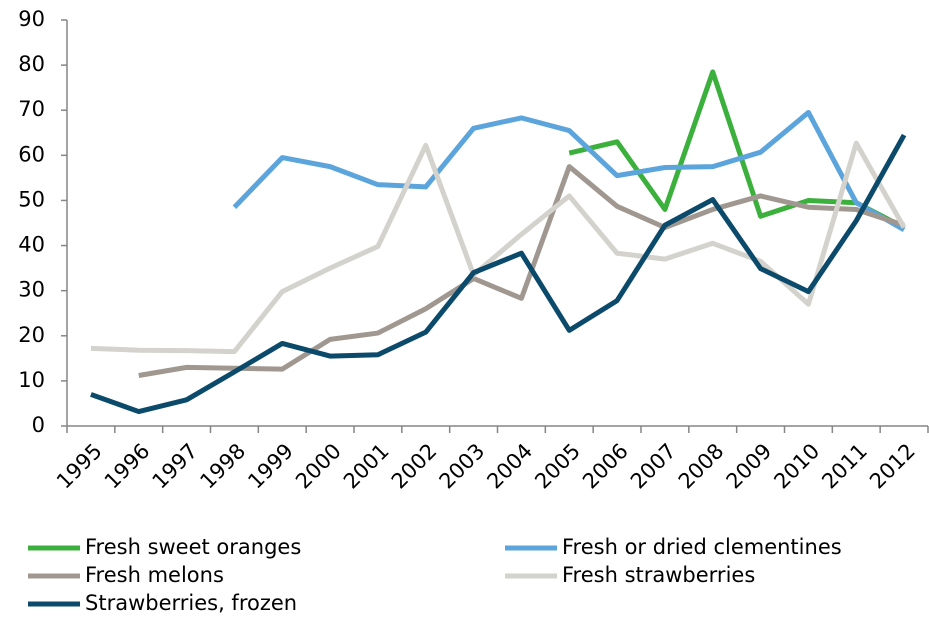 This screenshot has width=929, height=618. I want to click on y-tick-label: 50, so click(31, 199).